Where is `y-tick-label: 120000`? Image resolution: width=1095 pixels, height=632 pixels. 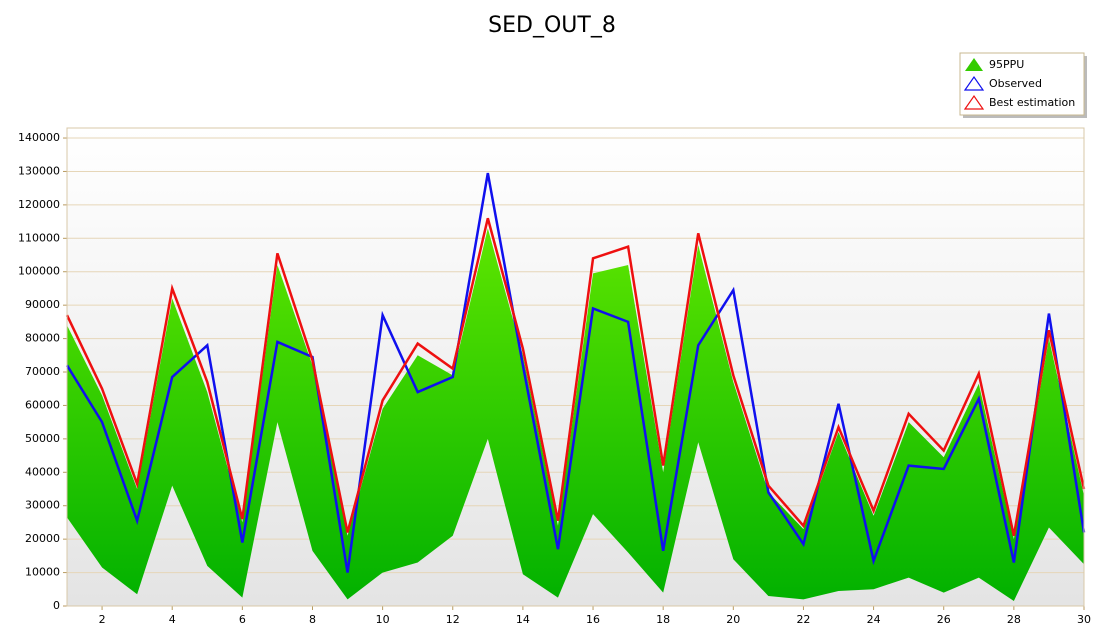 y-tick-label: 120000 is located at coordinates (39, 204).